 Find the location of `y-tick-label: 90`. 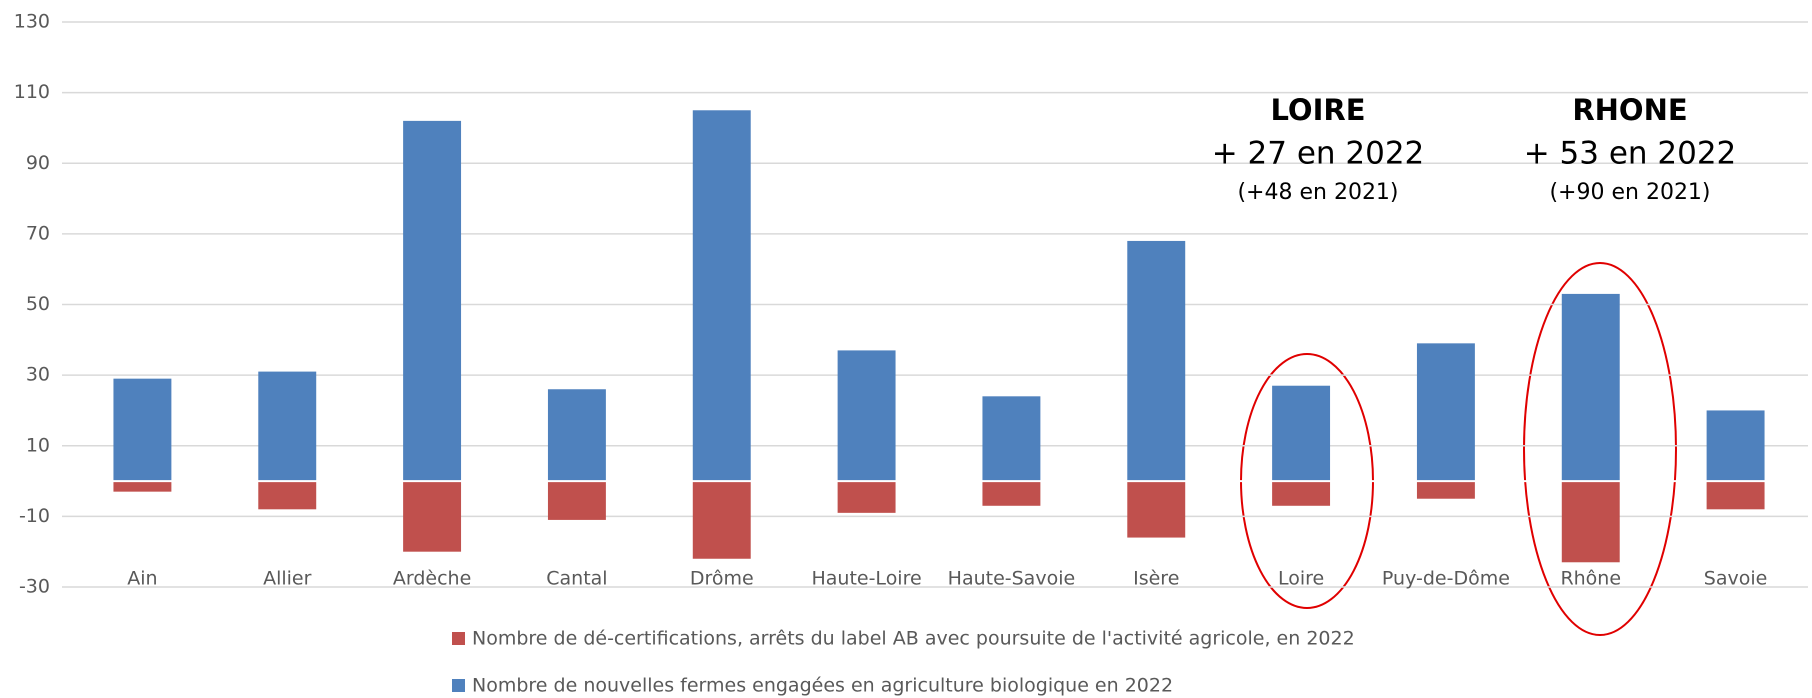

y-tick-label: 90 is located at coordinates (38, 163).